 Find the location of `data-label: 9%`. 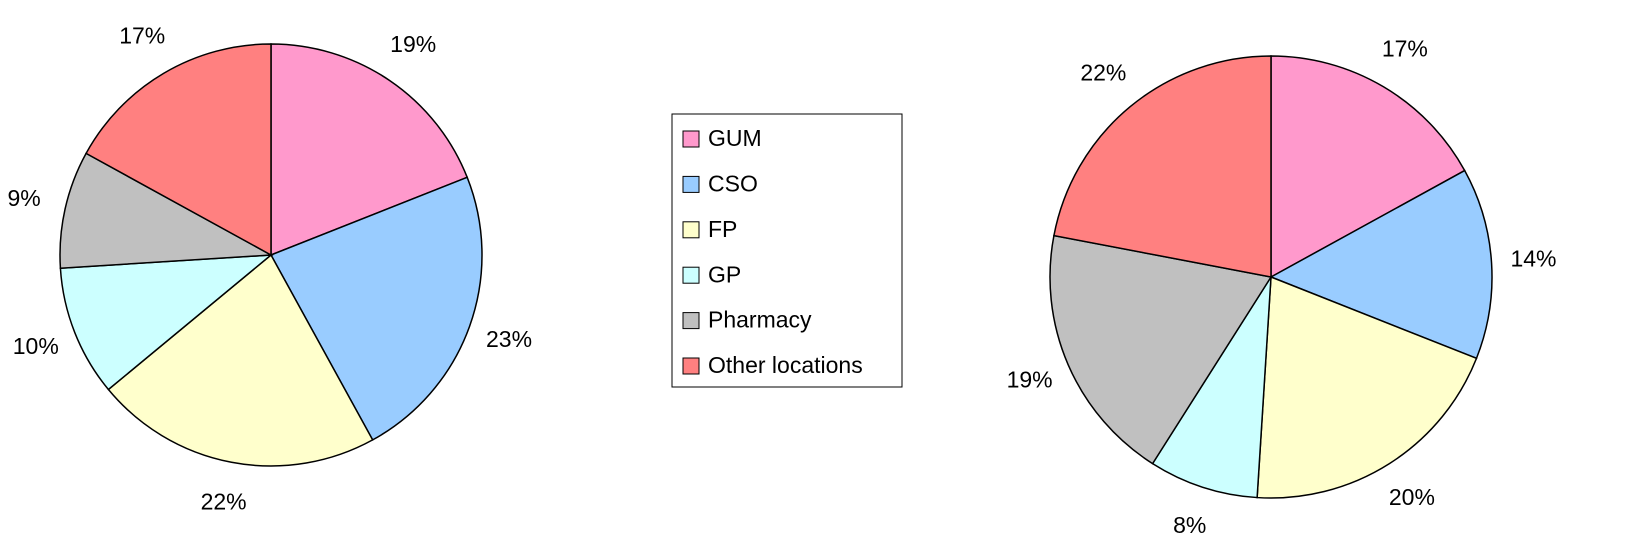

data-label: 9% is located at coordinates (23, 198).